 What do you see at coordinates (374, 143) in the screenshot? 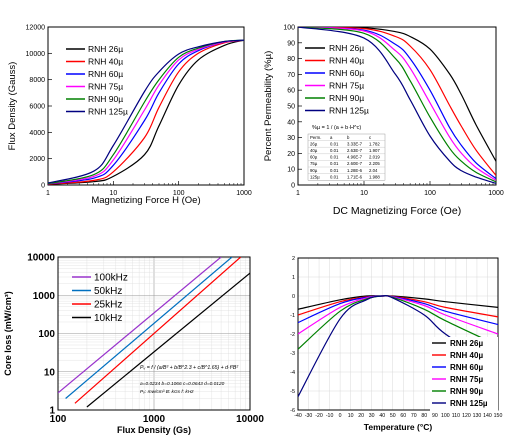
I see `table-cell: 1.782` at bounding box center [374, 143].